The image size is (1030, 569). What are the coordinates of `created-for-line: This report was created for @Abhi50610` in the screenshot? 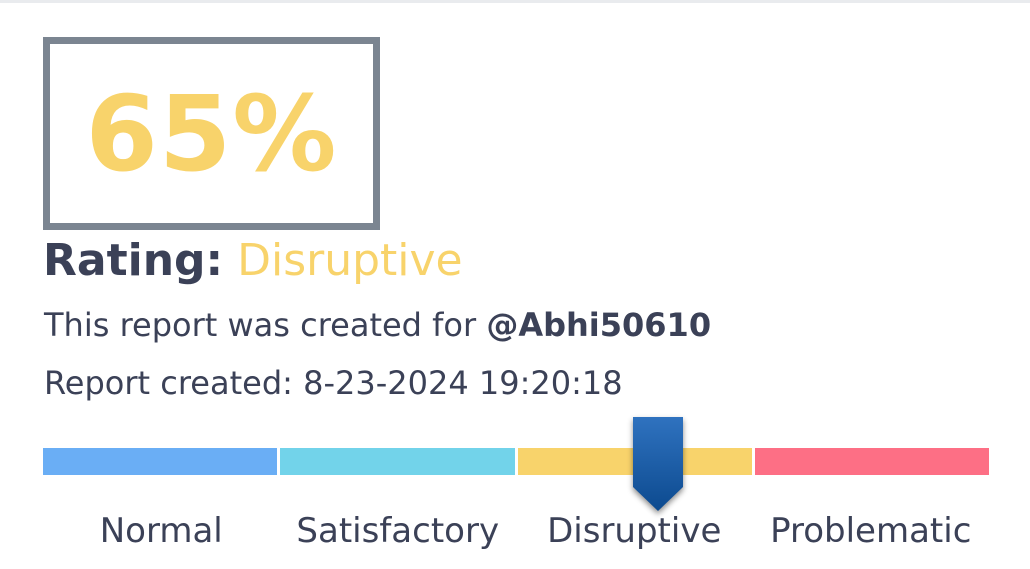 It's located at (377, 325).